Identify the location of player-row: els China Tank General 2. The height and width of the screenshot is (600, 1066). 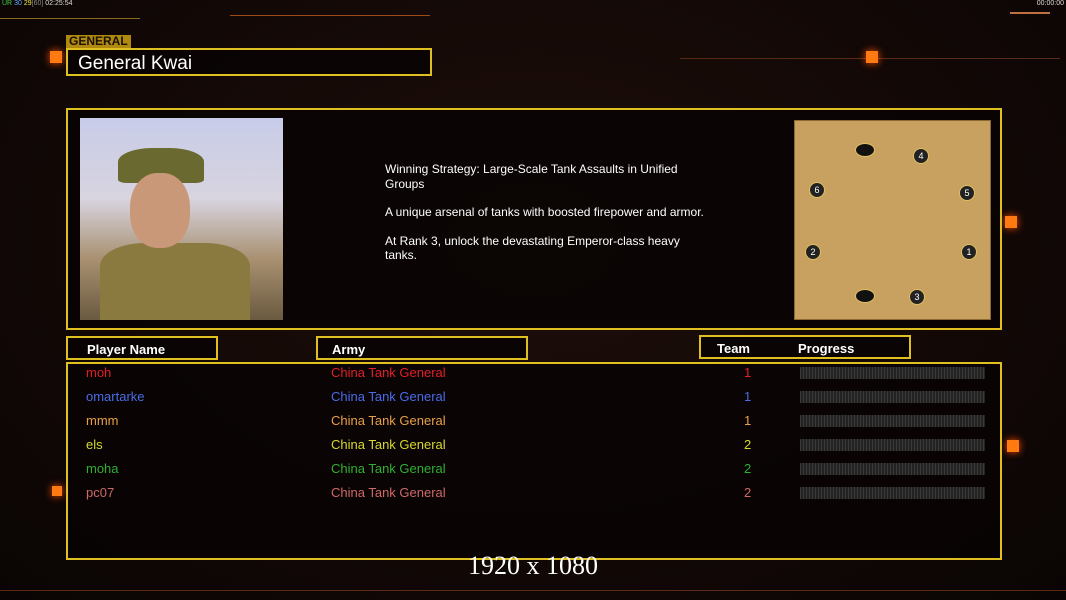
(536, 445).